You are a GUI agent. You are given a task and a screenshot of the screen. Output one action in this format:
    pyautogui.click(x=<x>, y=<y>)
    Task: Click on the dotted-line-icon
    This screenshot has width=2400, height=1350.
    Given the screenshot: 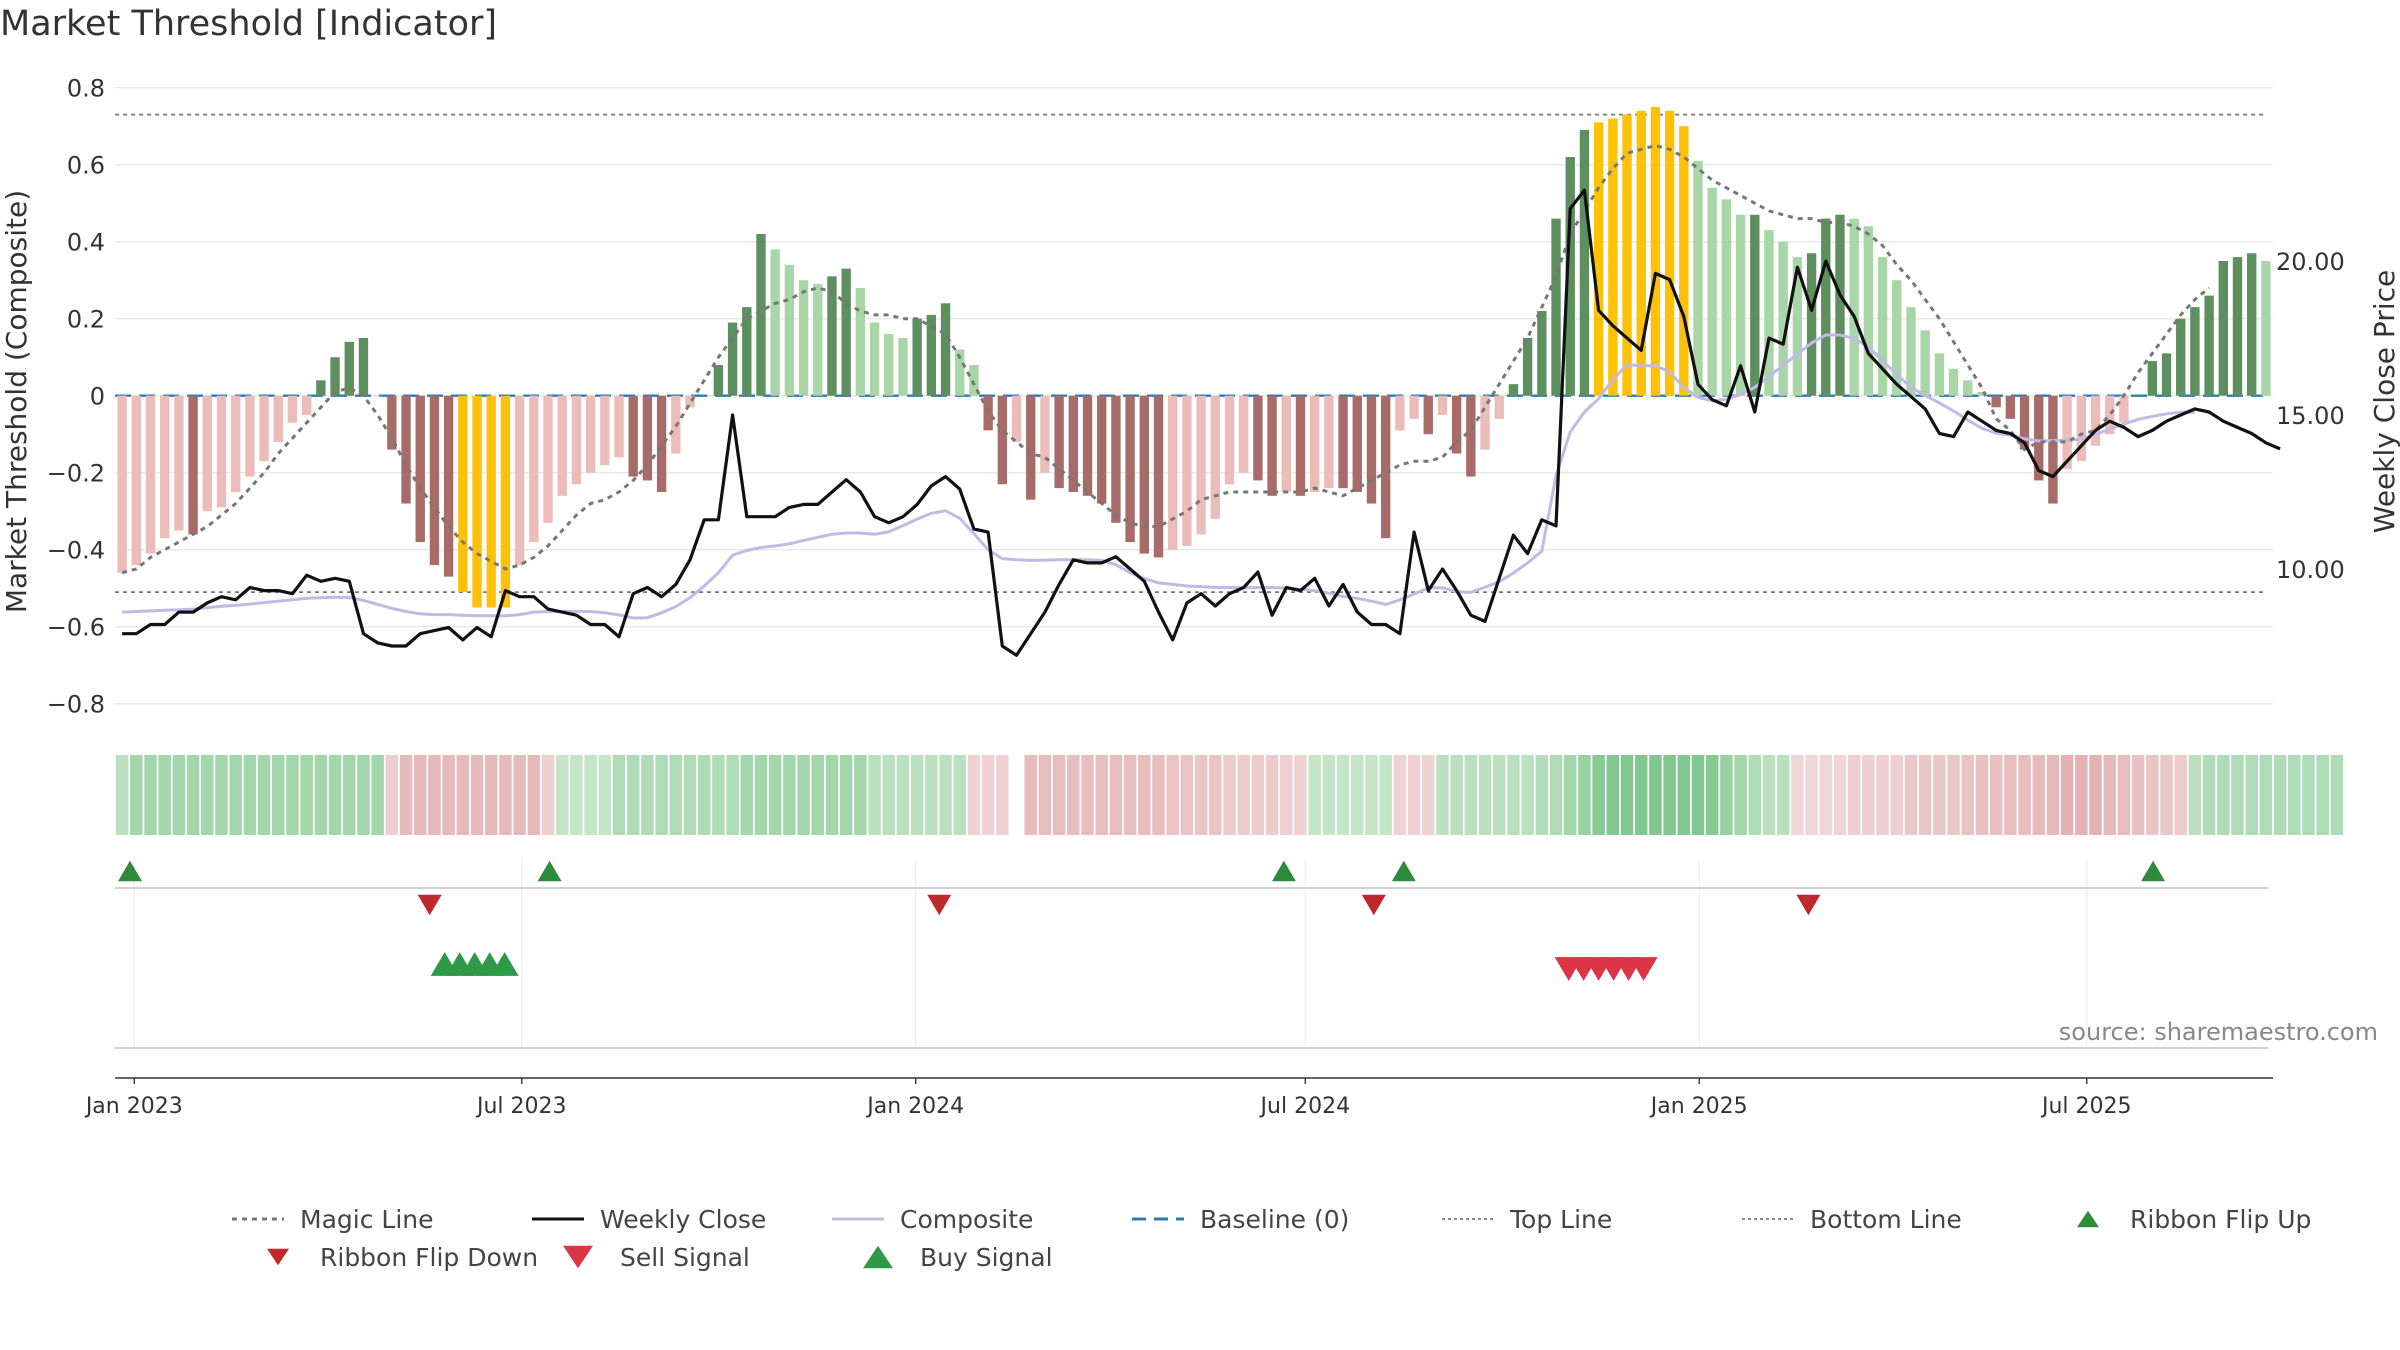 What is the action you would take?
    pyautogui.click(x=258, y=1219)
    